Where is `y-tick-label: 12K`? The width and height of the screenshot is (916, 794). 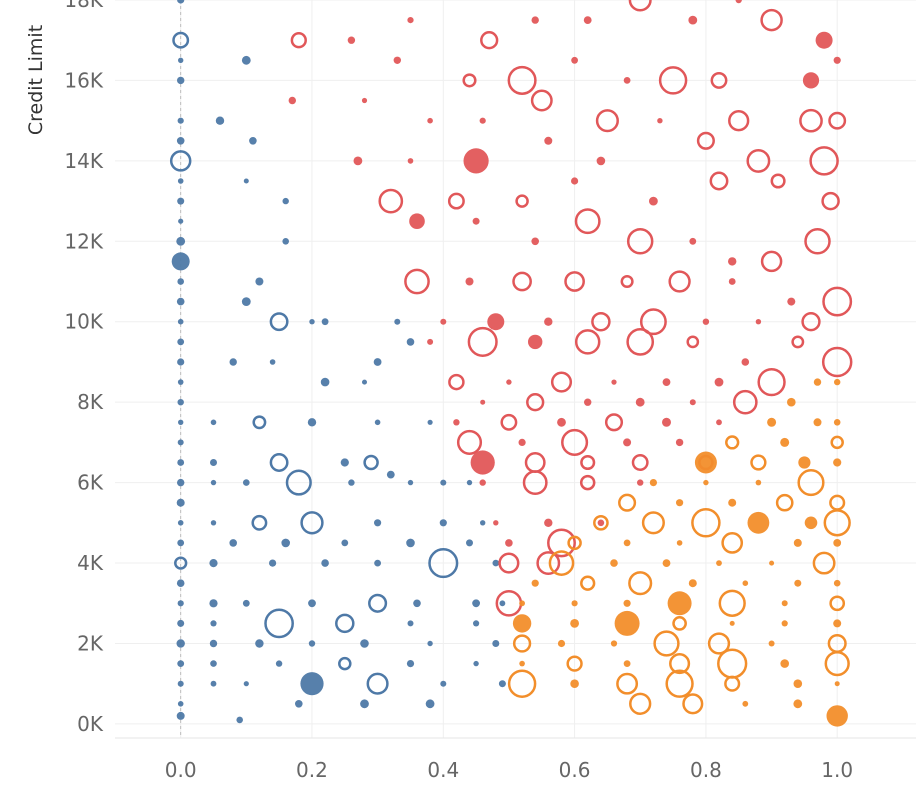 y-tick-label: 12K is located at coordinates (83, 241).